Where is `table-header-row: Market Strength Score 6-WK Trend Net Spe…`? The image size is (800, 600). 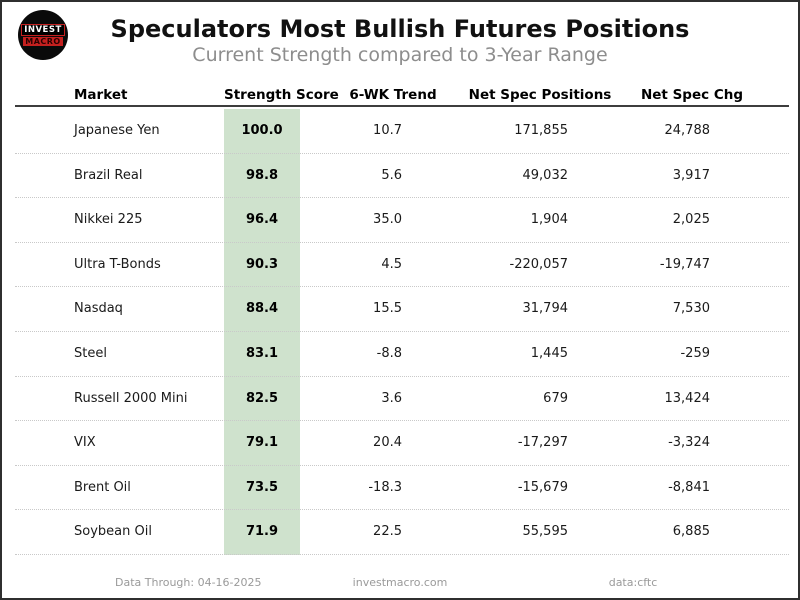
table-header-row: Market Strength Score 6-WK Trend Net Spe… is located at coordinates (402, 96).